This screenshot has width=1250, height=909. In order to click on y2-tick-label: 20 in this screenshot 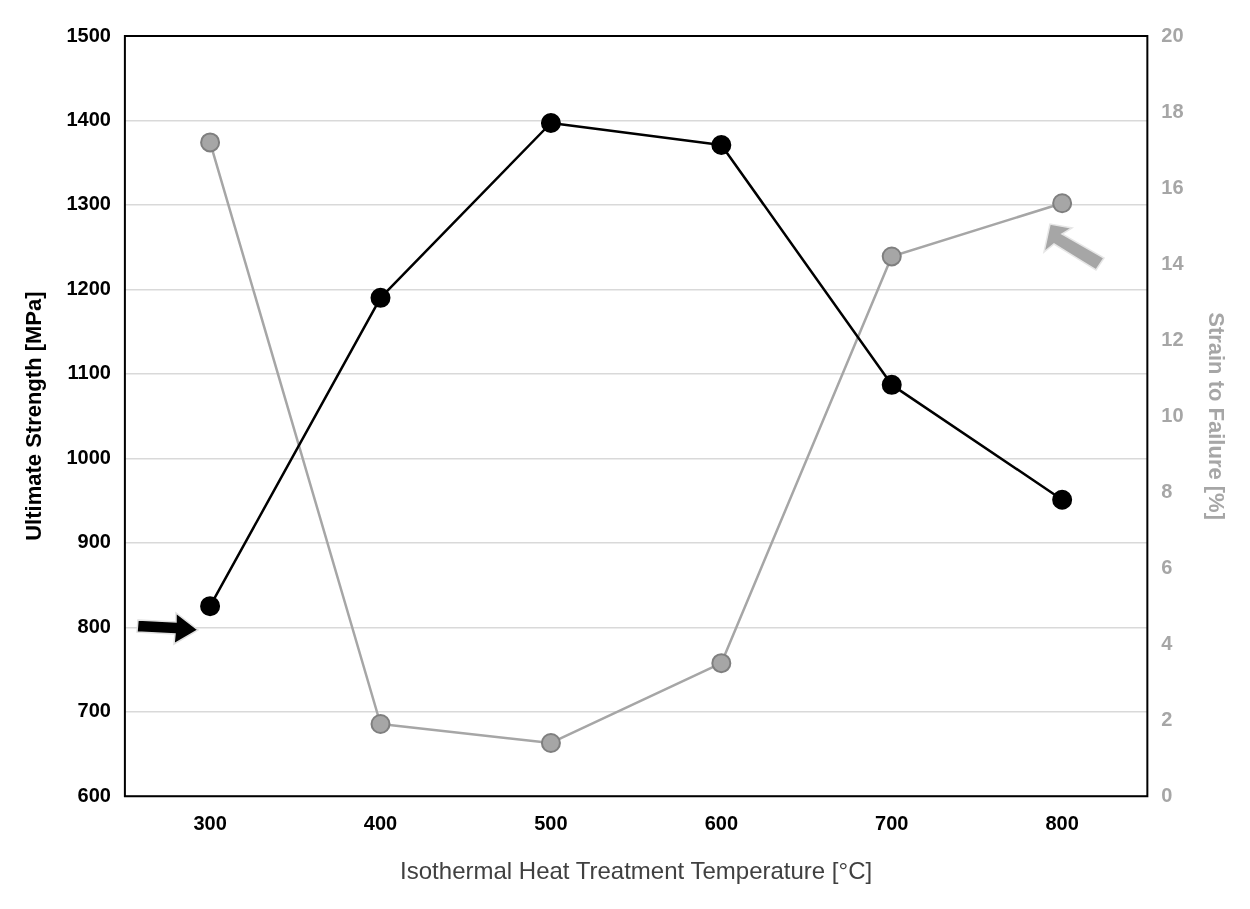, I will do `click(1172, 34)`.